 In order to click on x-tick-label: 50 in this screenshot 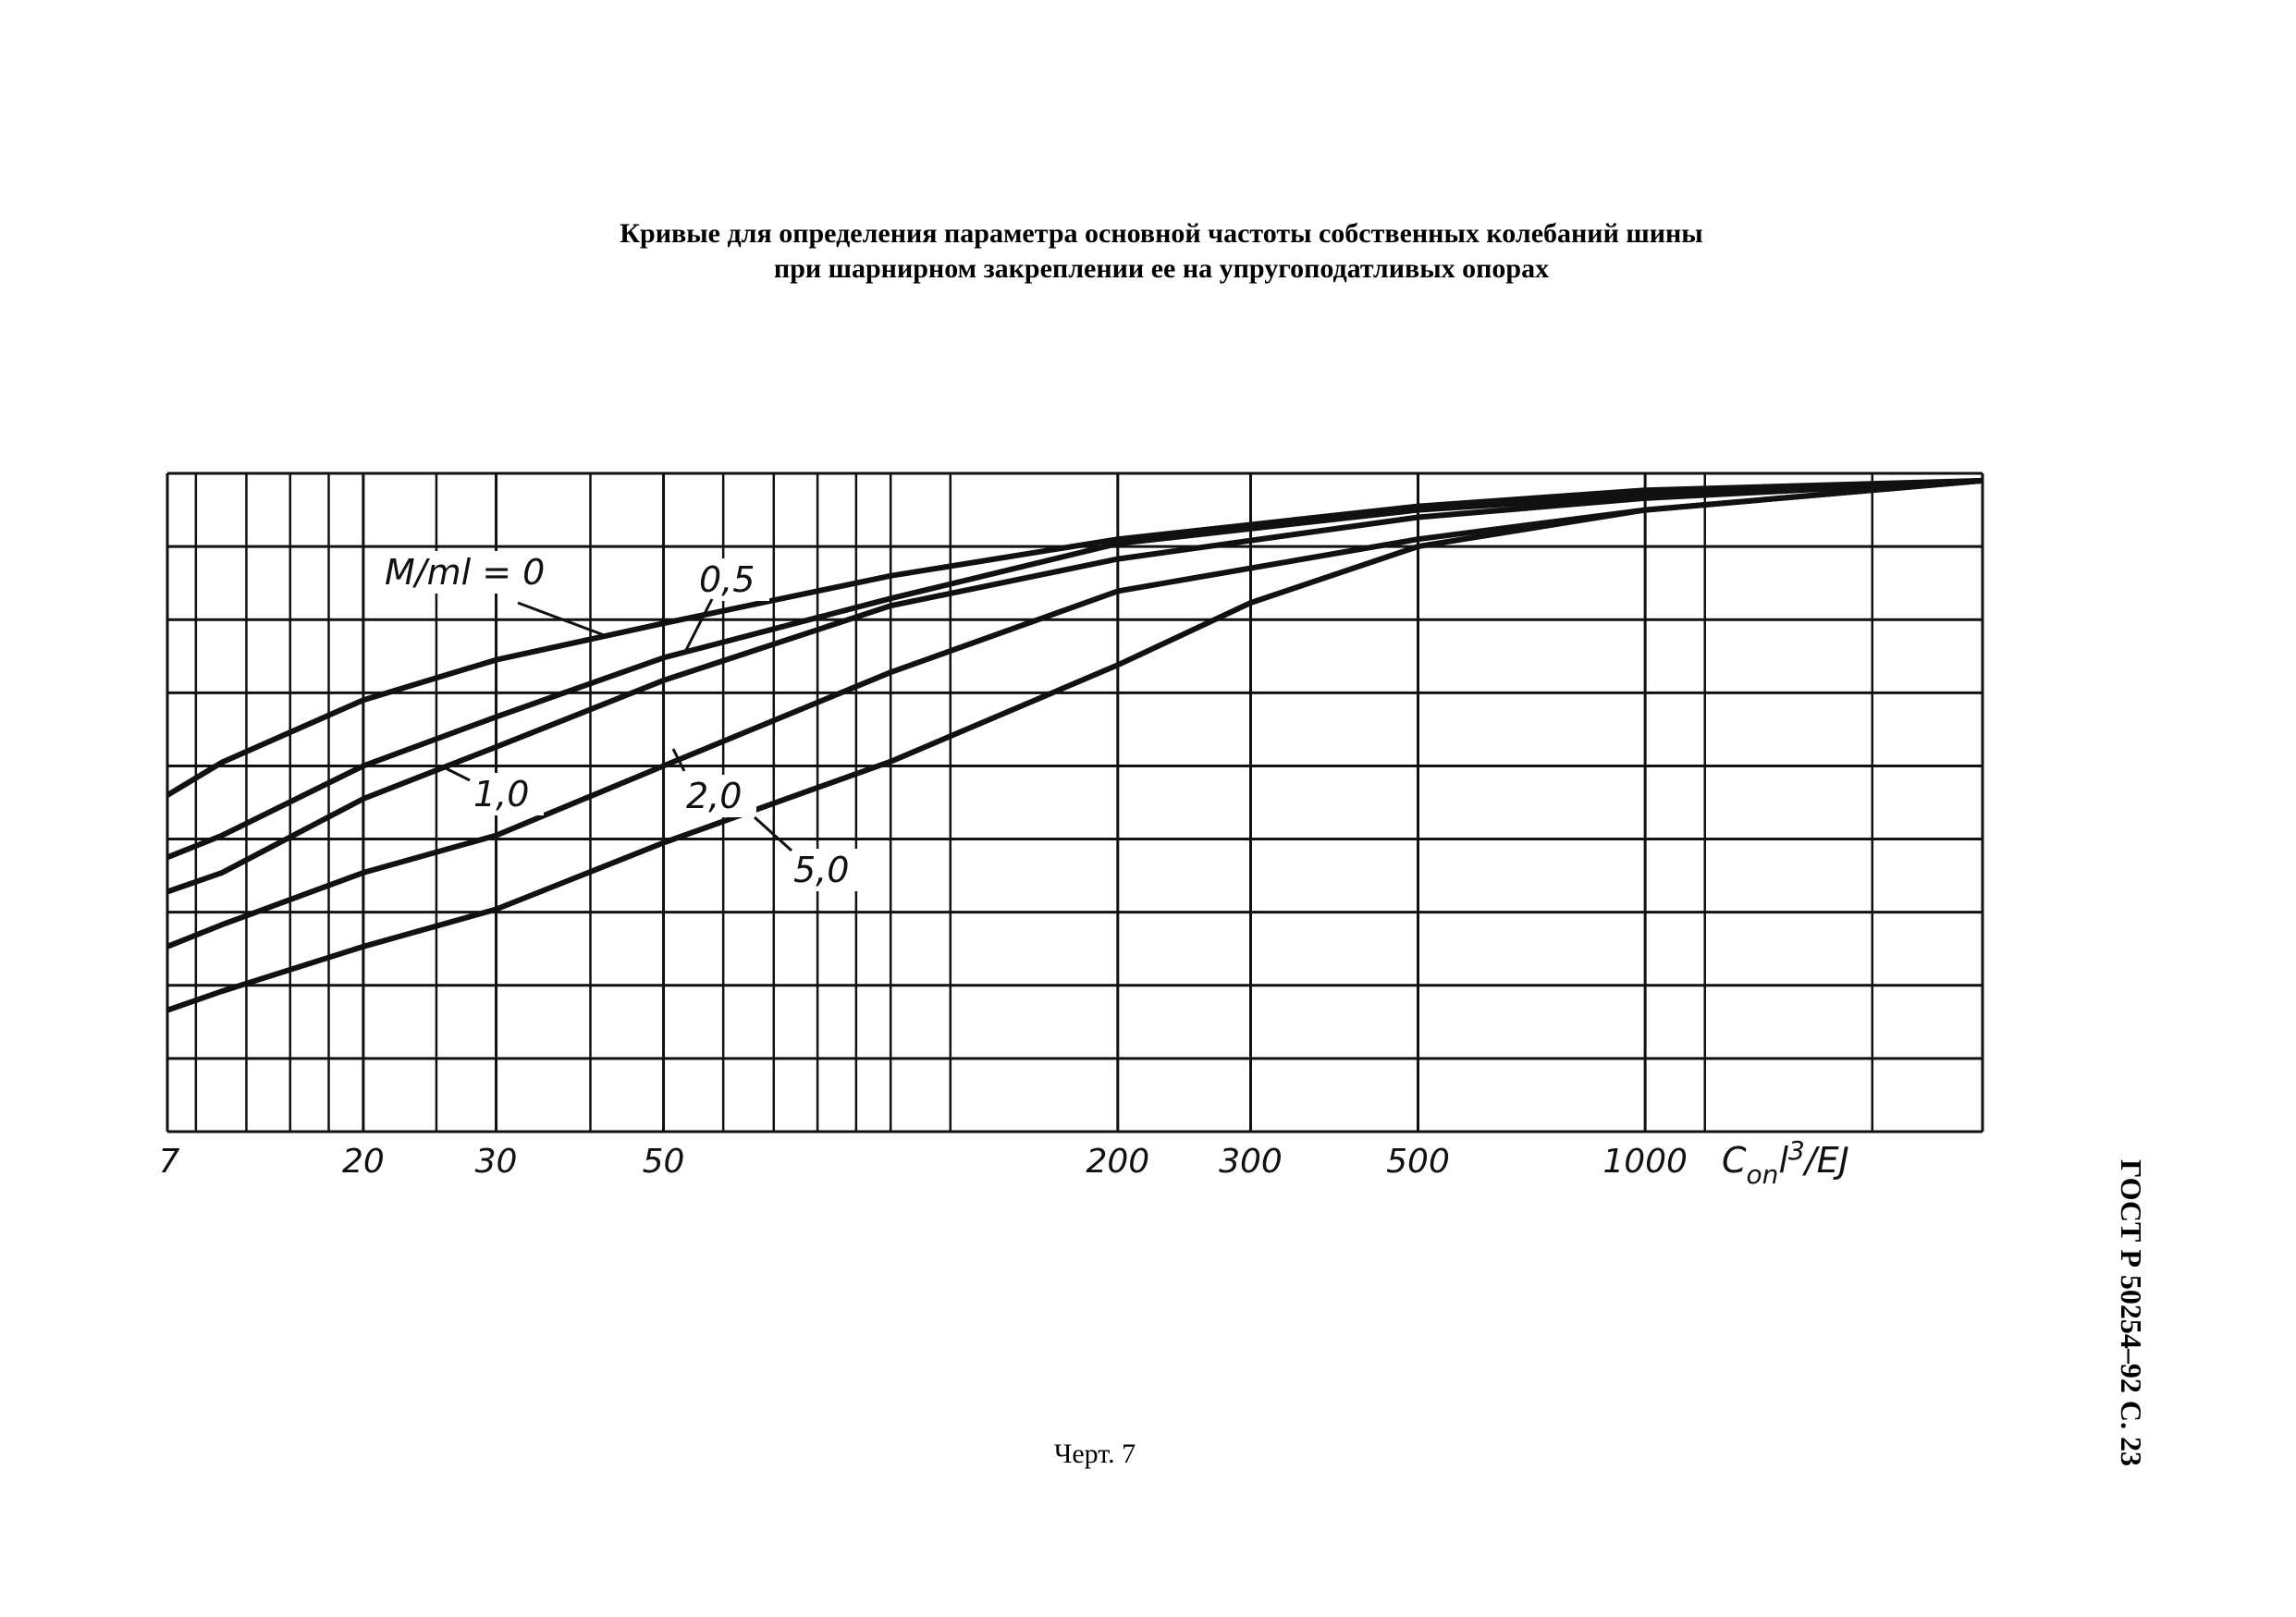, I will do `click(664, 1162)`.